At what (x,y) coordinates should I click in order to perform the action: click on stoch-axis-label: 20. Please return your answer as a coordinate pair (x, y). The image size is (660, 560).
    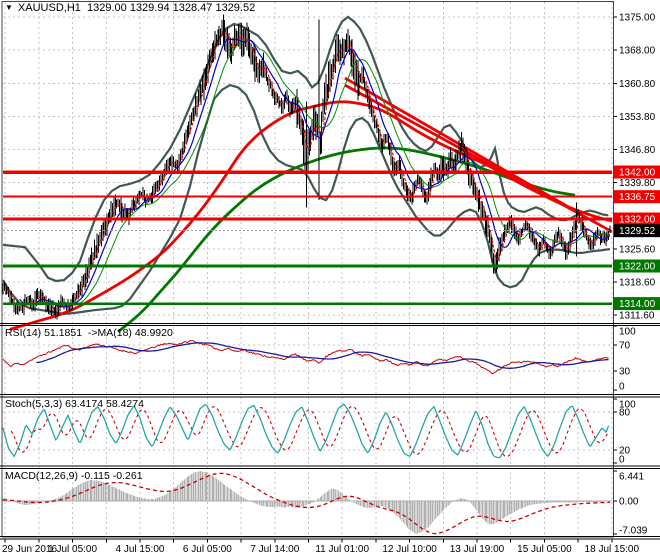
    Looking at the image, I should click on (625, 451).